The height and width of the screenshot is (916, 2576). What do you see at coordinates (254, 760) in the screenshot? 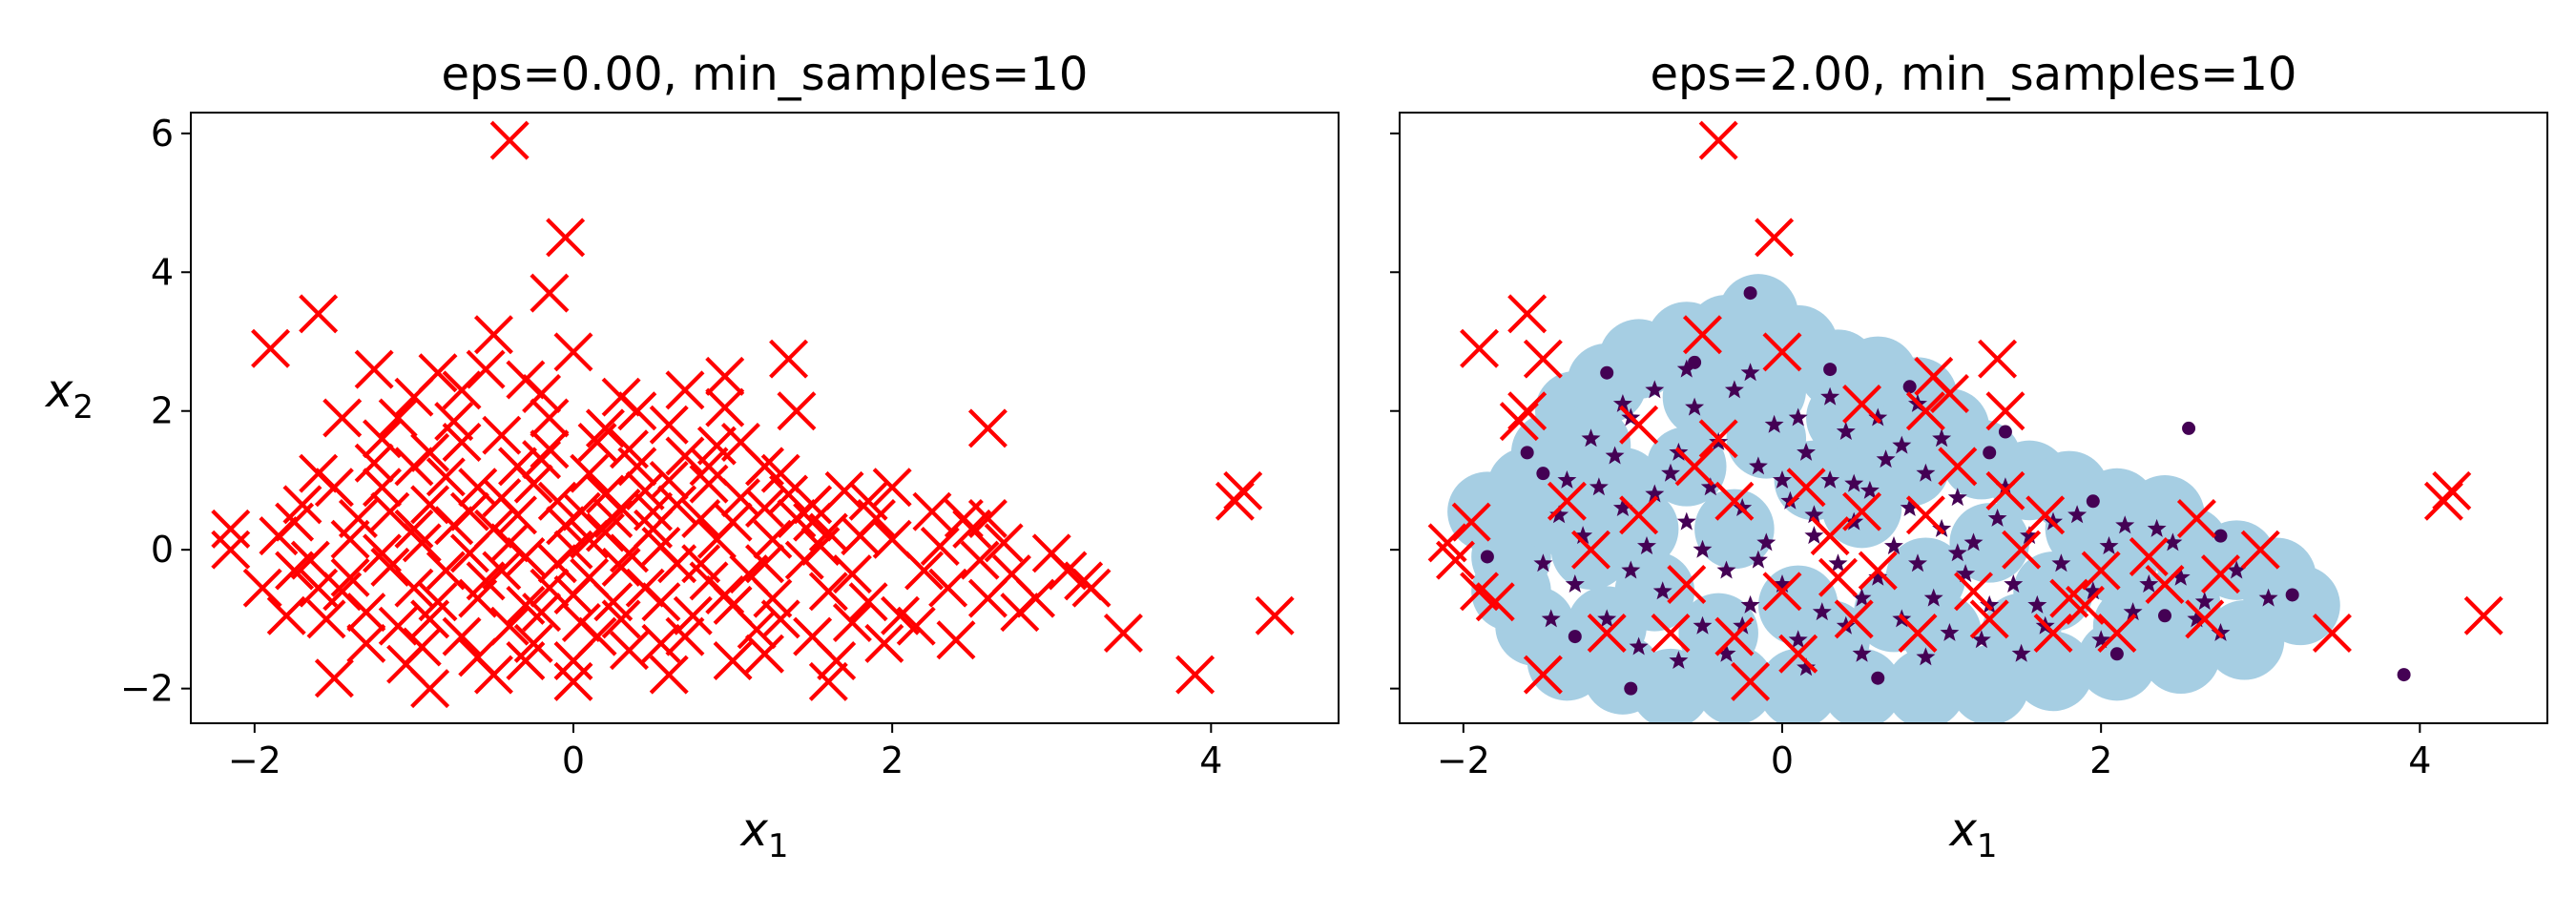
I see `x-tick-label: −2` at bounding box center [254, 760].